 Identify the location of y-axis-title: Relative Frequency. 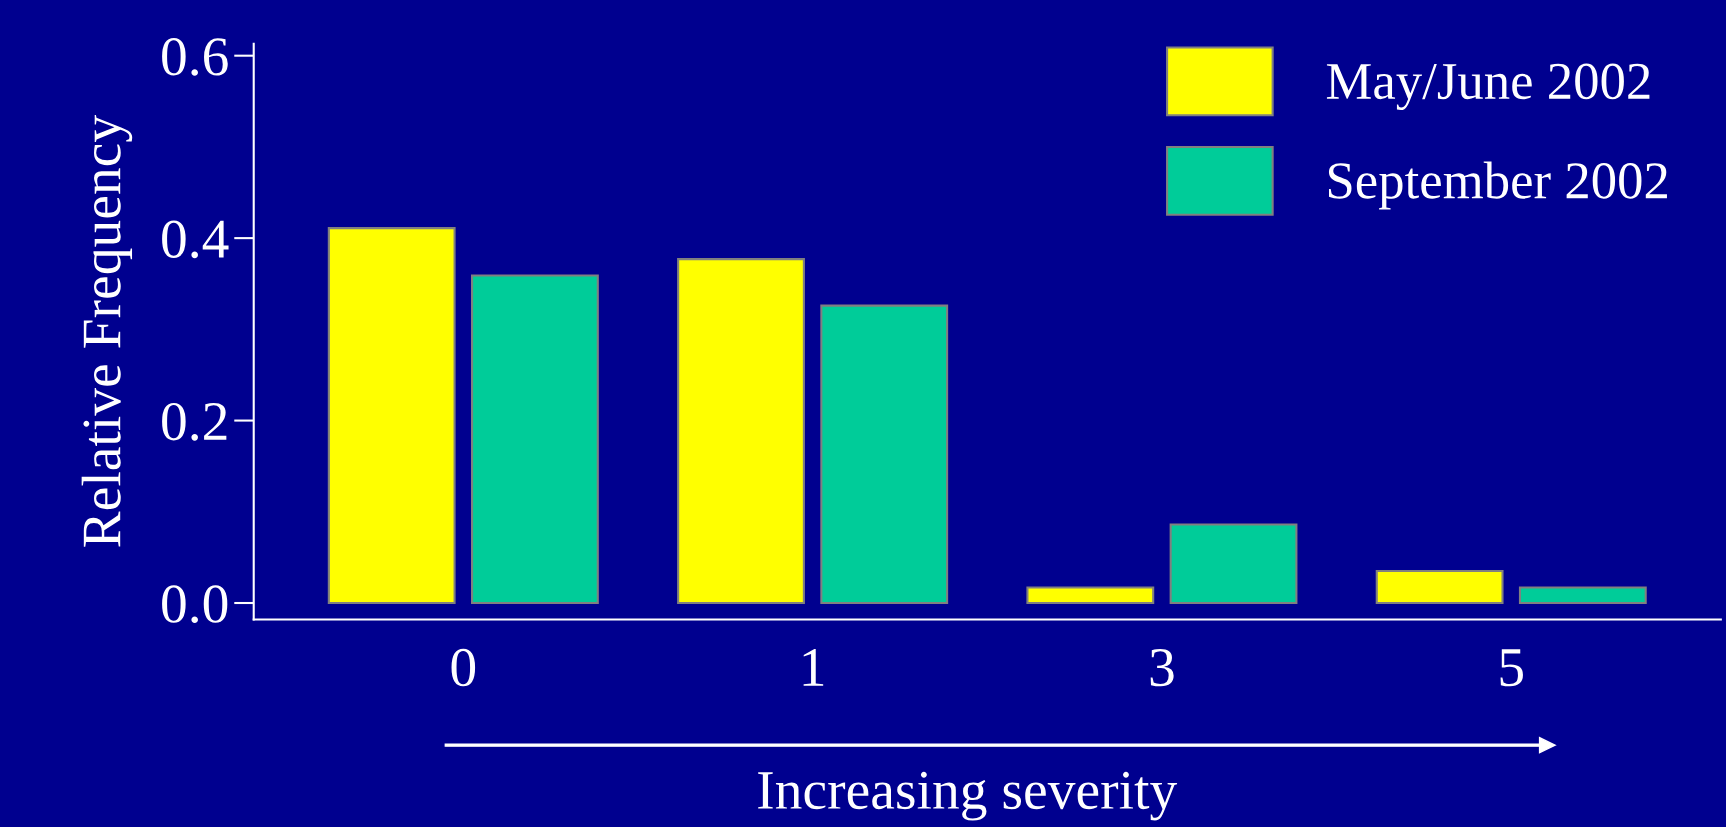
(107, 331).